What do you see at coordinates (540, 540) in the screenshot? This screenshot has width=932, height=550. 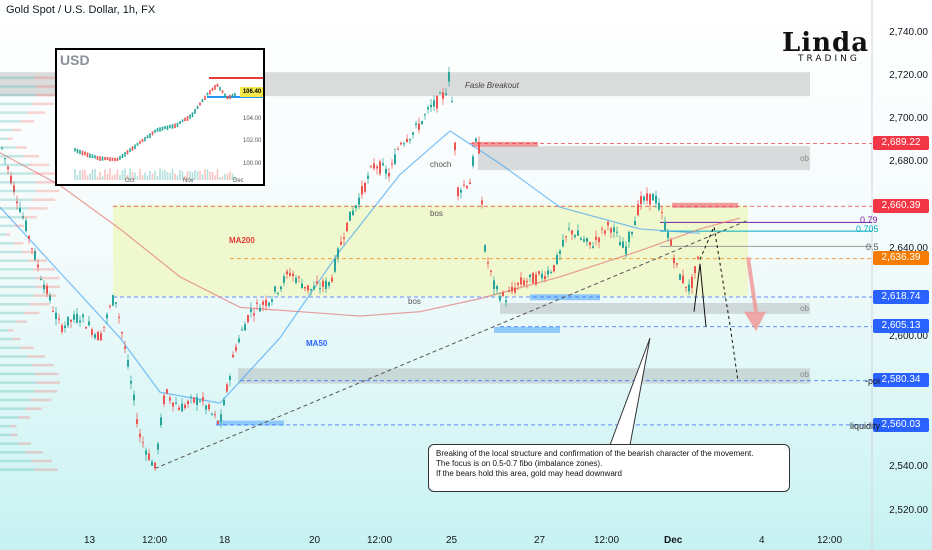 I see `x-tick-label: 27` at bounding box center [540, 540].